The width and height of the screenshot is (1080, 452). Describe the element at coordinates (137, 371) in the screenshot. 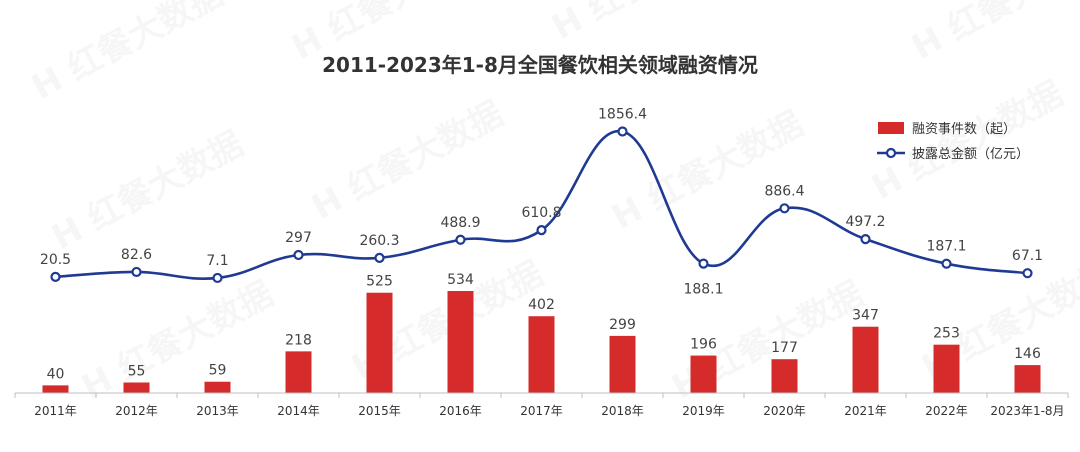

I see `bar-value-label: 55` at that location.